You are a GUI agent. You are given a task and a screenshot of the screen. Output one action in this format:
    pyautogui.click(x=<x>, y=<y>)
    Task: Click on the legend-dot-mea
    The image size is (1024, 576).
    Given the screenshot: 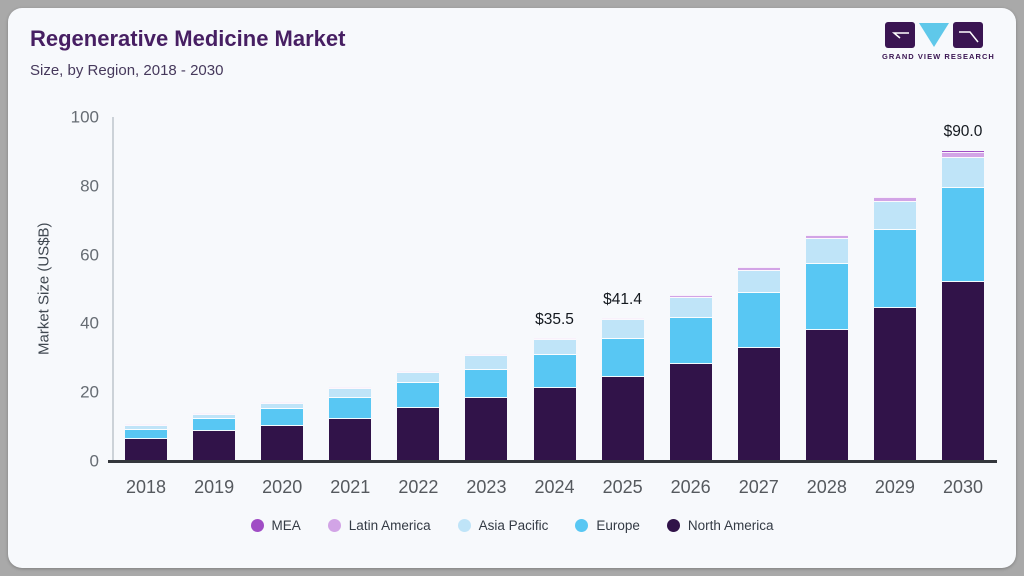 What is the action you would take?
    pyautogui.click(x=257, y=525)
    